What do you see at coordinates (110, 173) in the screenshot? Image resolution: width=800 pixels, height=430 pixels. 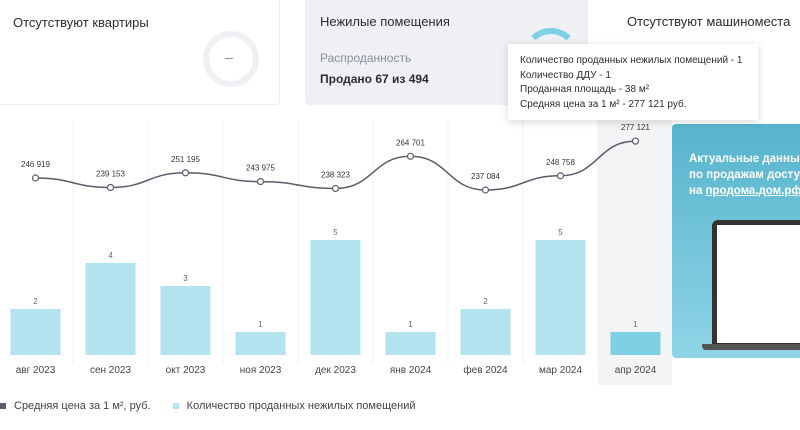 I see `price-label: 239 153` at bounding box center [110, 173].